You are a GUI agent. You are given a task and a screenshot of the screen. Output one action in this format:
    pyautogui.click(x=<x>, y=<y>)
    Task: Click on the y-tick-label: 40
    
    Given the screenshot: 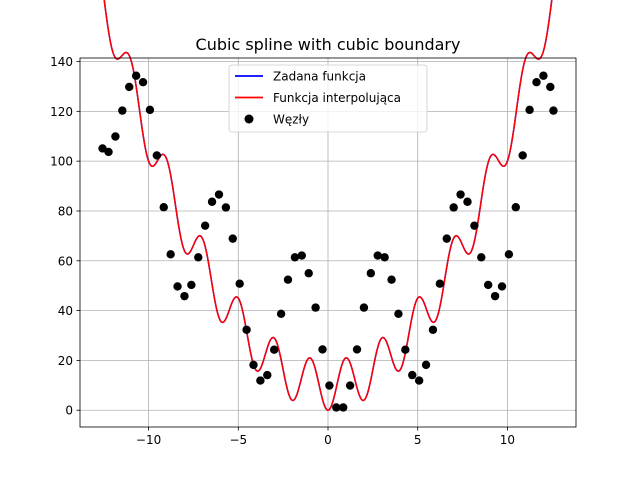 What is the action you would take?
    pyautogui.click(x=65, y=311)
    